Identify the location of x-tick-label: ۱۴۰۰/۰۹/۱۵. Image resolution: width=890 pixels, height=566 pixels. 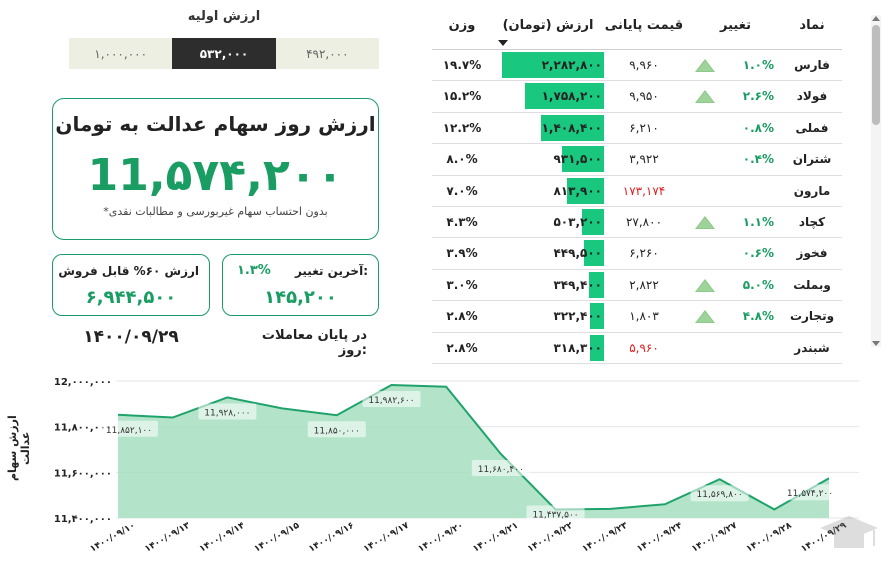
(277, 537).